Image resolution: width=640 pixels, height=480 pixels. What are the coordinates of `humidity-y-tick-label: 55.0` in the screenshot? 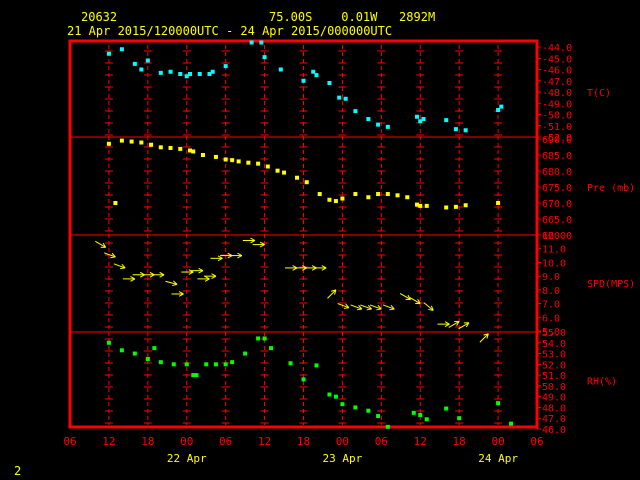 It's located at (554, 333).